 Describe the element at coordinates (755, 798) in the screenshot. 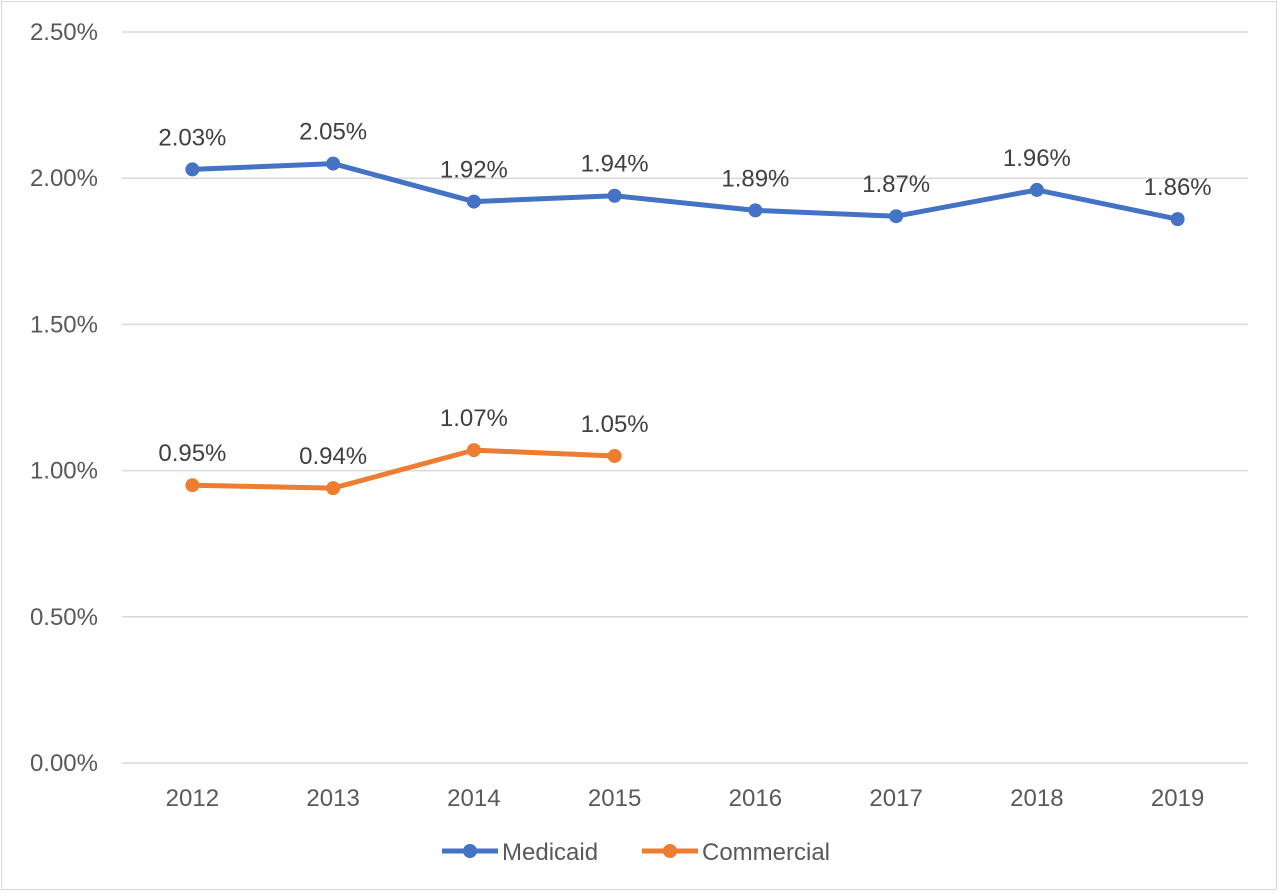

I see `x-tick-label: 2016` at that location.